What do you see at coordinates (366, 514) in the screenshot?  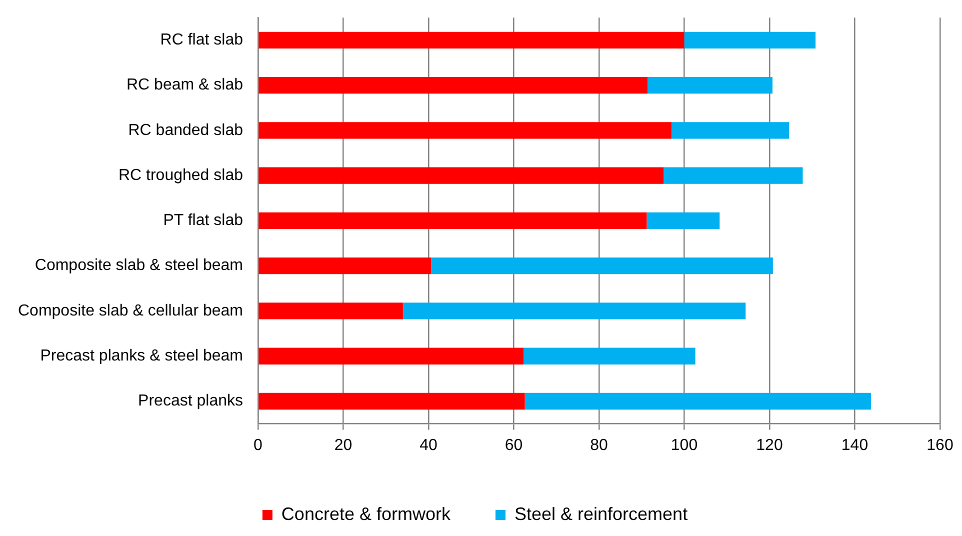 I see `legend-label: Concrete & formwork` at bounding box center [366, 514].